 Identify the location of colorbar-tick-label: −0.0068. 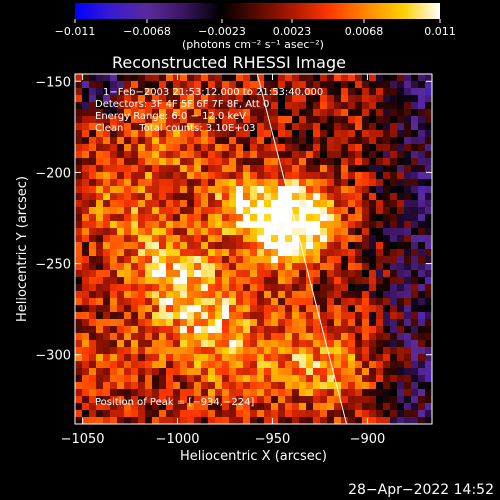
(147, 31).